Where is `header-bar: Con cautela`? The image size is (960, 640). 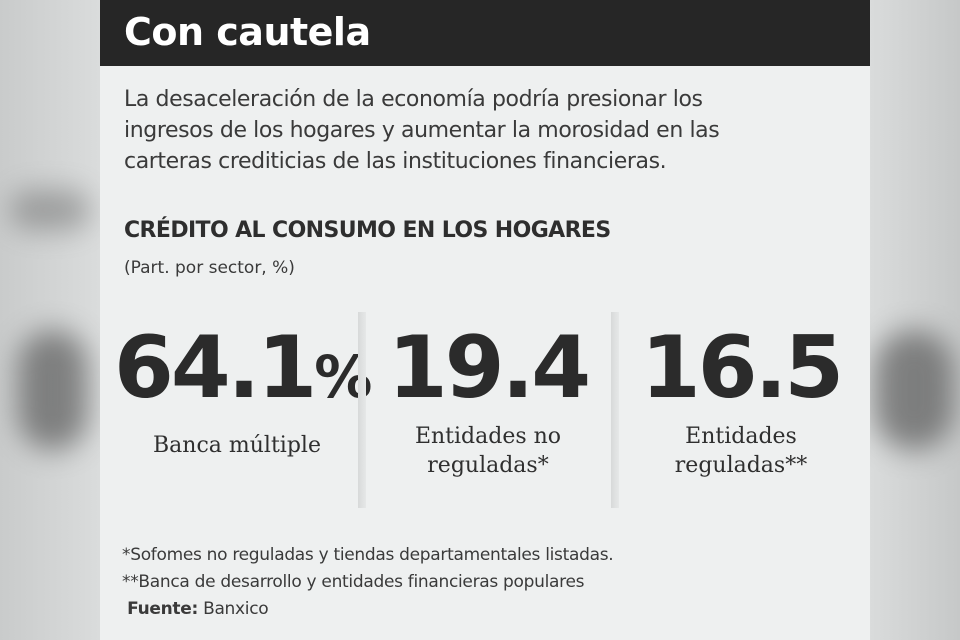 header-bar: Con cautela is located at coordinates (485, 33).